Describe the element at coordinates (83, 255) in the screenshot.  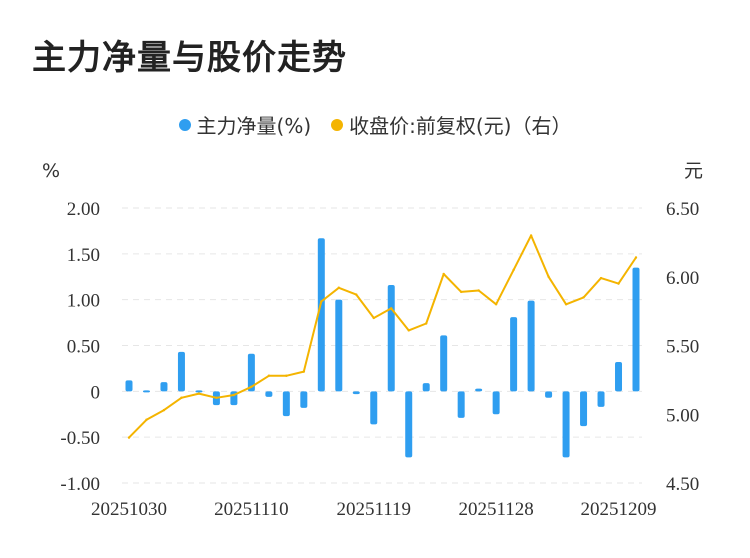
I see `y-left-tick-label: 1.50` at that location.